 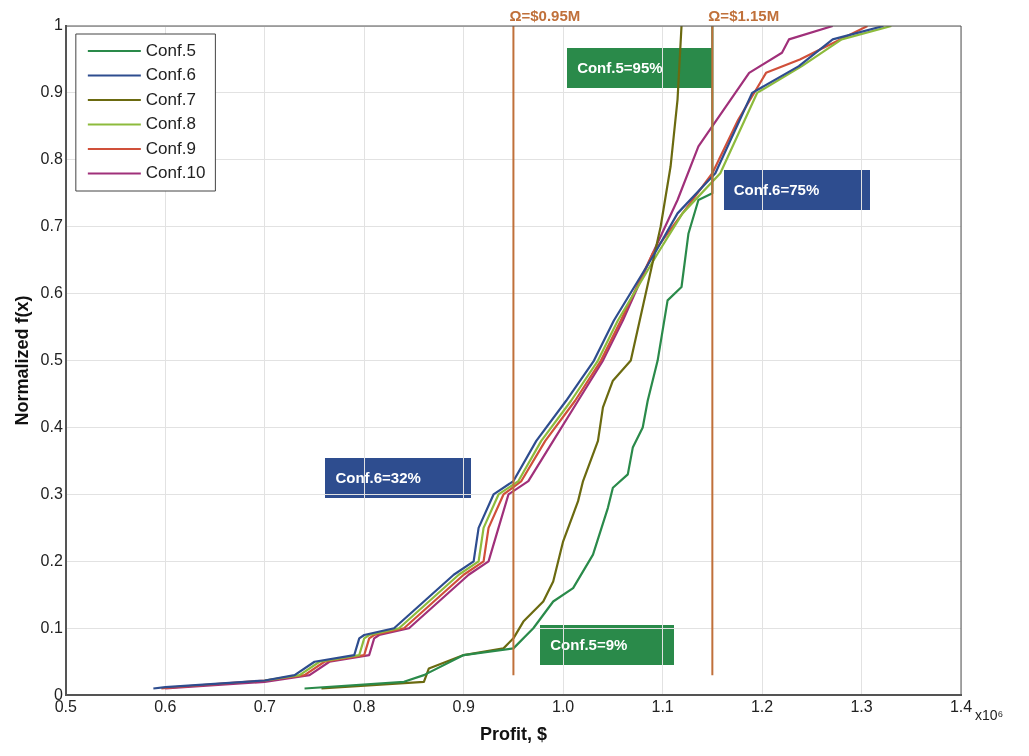 I want to click on legend-label: Conf.5, so click(x=170, y=50).